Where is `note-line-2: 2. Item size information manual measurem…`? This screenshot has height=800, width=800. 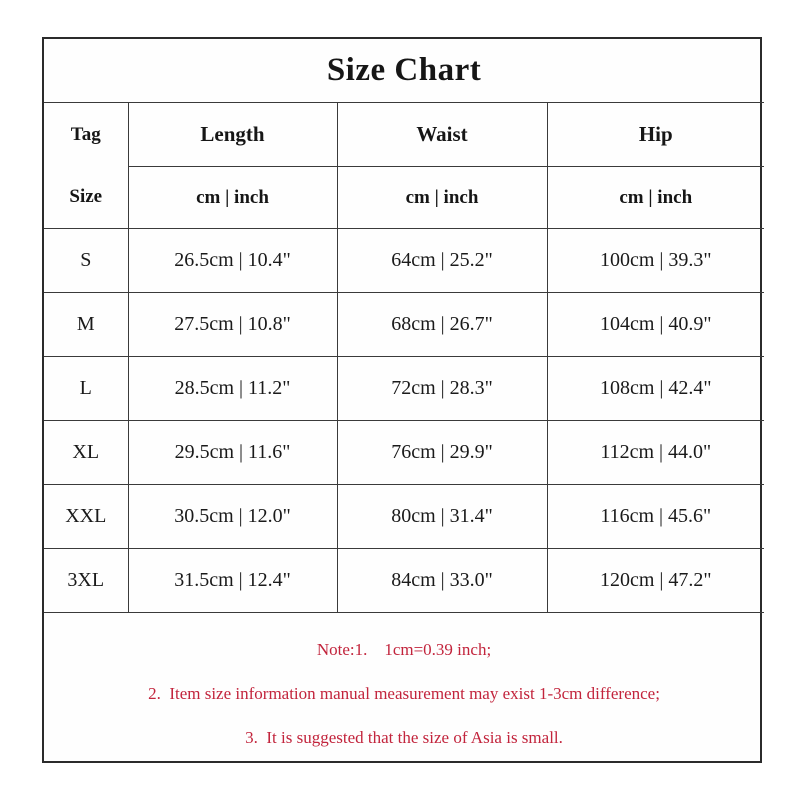 note-line-2: 2. Item size information manual measurem… is located at coordinates (404, 693).